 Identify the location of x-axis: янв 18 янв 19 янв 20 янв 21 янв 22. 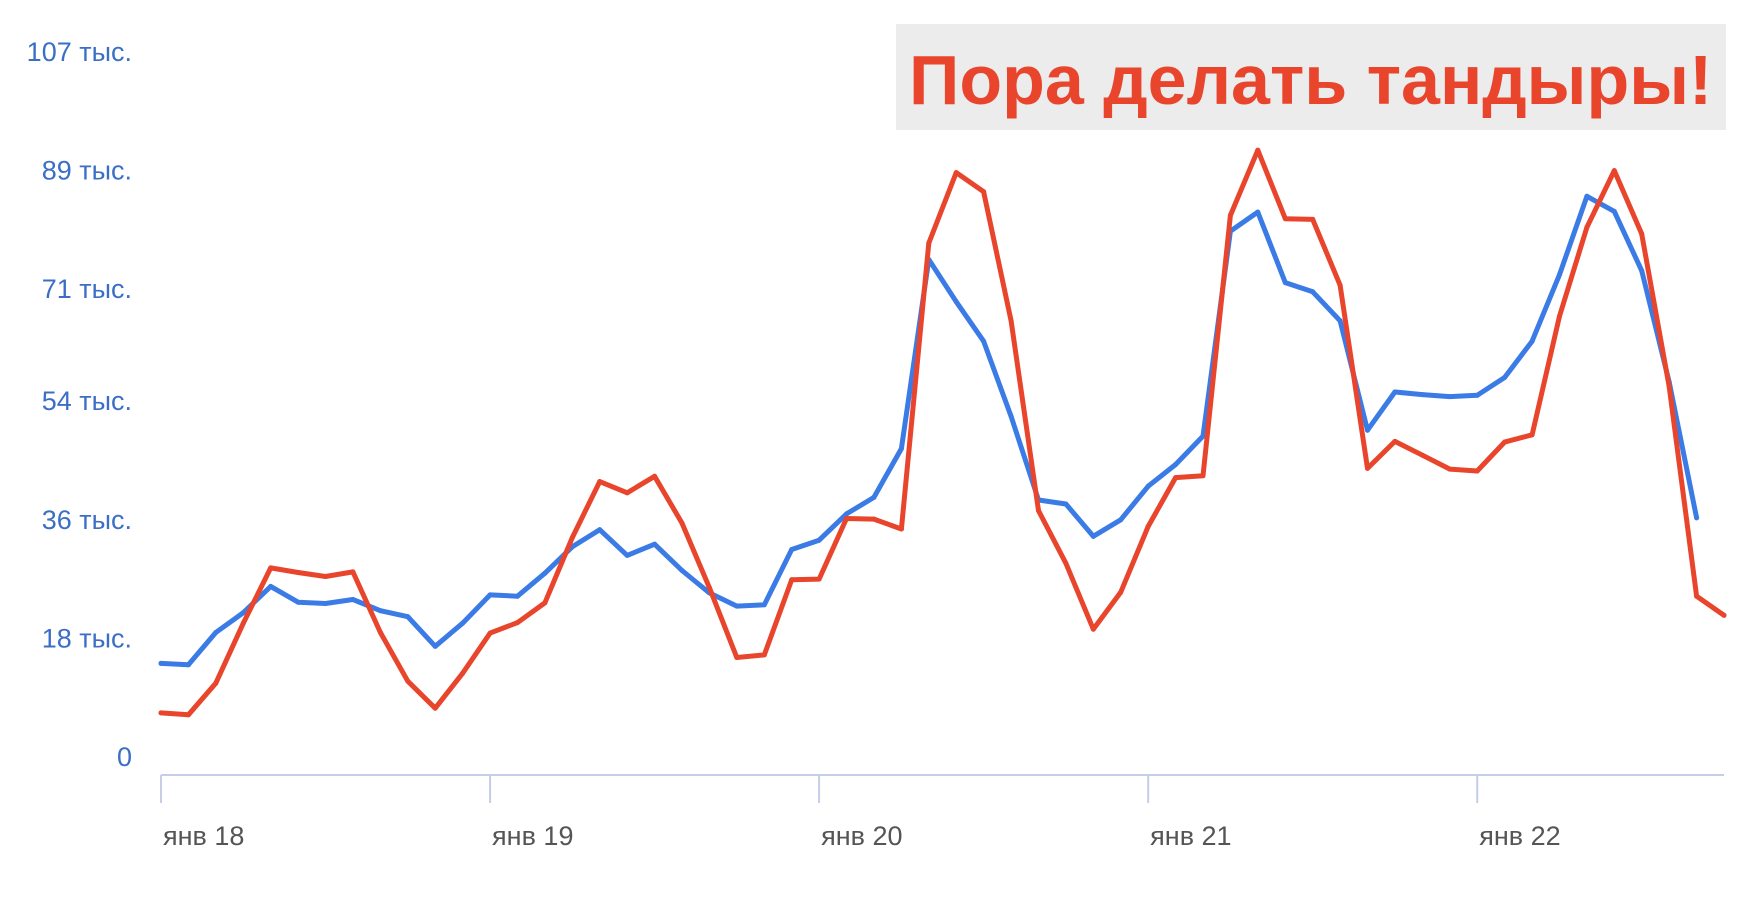
(942, 812).